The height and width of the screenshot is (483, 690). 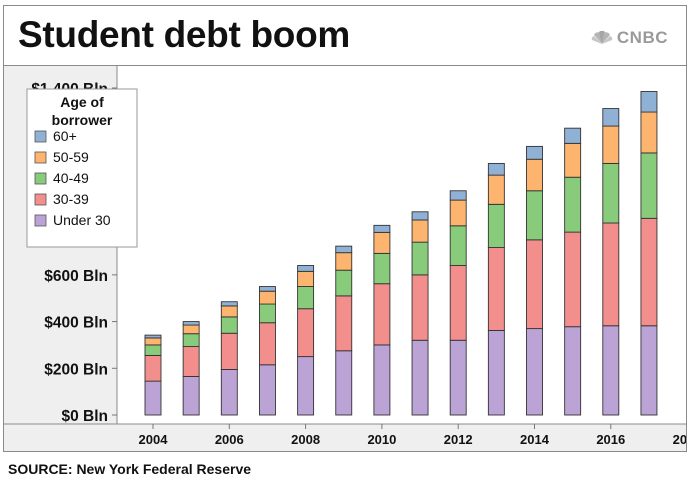 I want to click on x-tick-label: 2018, so click(x=679, y=439).